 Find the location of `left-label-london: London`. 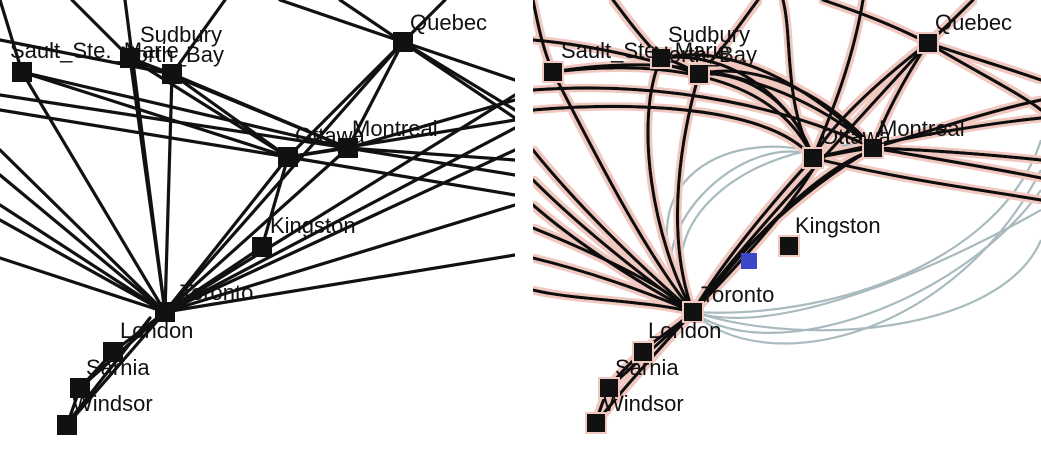

left-label-london: London is located at coordinates (156, 330).